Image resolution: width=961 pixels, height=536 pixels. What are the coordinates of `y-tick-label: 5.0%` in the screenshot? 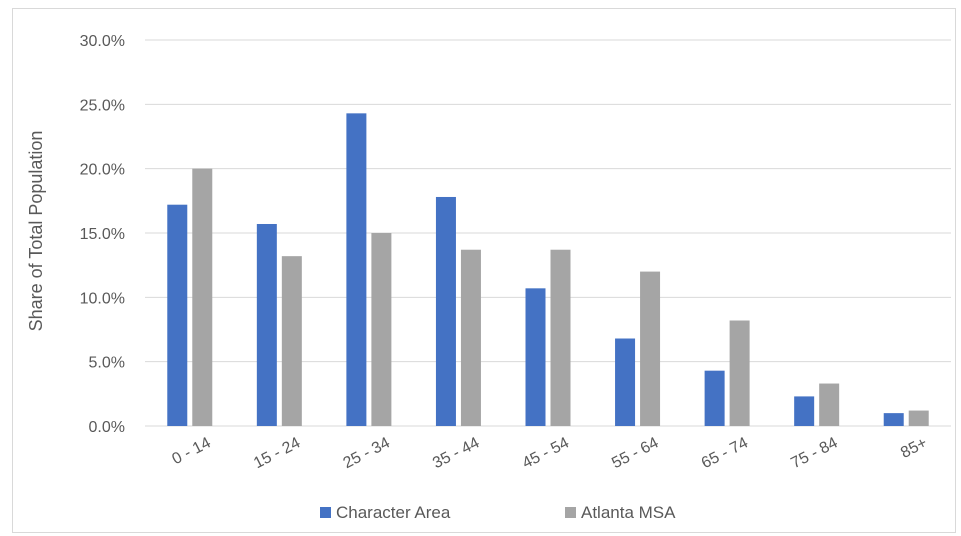 It's located at (107, 363).